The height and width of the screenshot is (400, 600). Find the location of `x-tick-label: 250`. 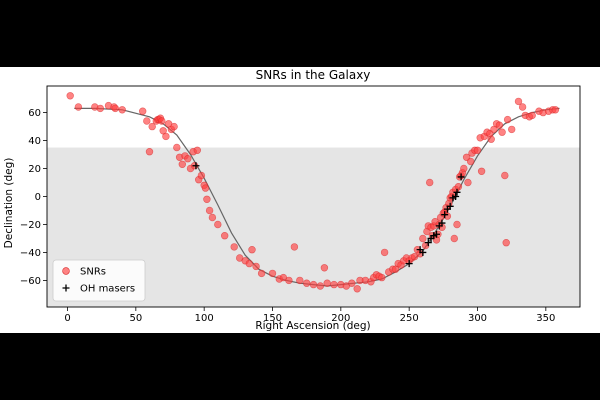

x-tick-label: 250 is located at coordinates (409, 318).